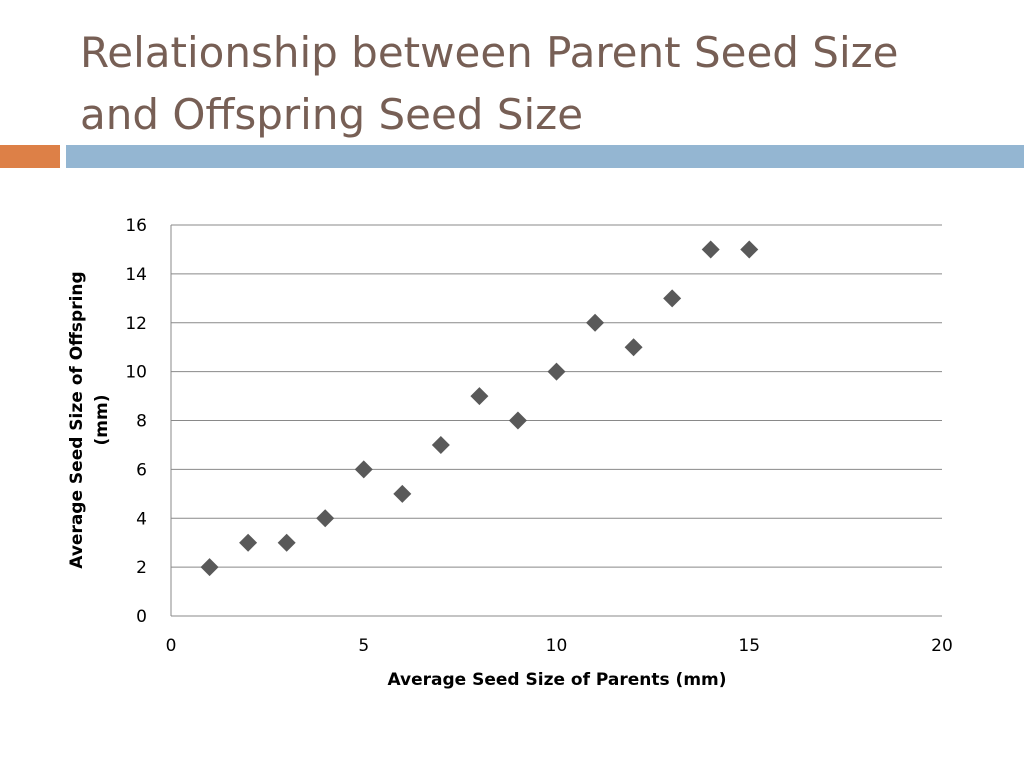  Describe the element at coordinates (489, 52) in the screenshot. I see `slide-title-line-1: Relationship between Parent Seed Size` at that location.